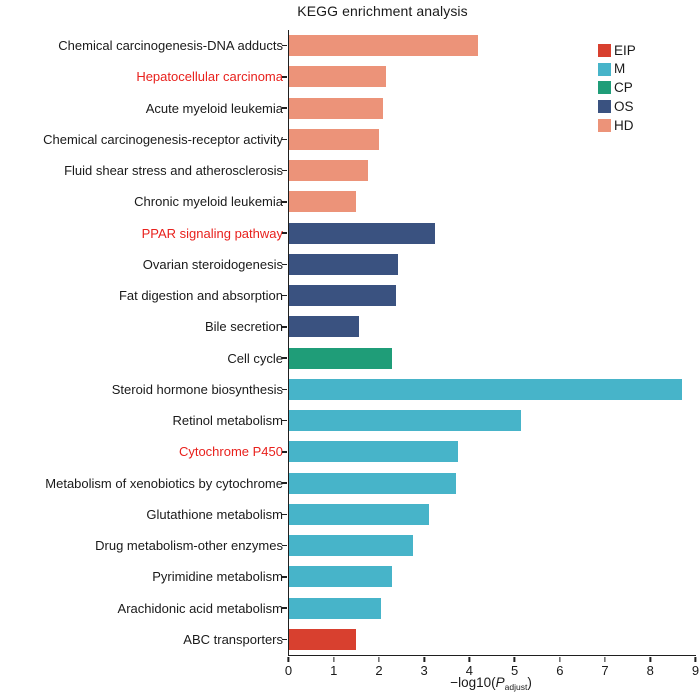  What do you see at coordinates (214, 514) in the screenshot?
I see `category-label: Glutathione metabolism` at bounding box center [214, 514].